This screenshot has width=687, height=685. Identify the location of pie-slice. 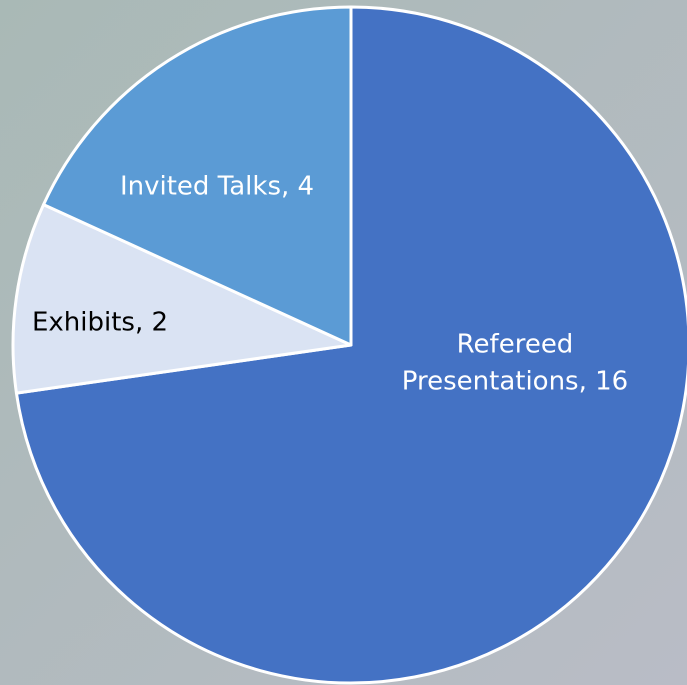
(182, 299).